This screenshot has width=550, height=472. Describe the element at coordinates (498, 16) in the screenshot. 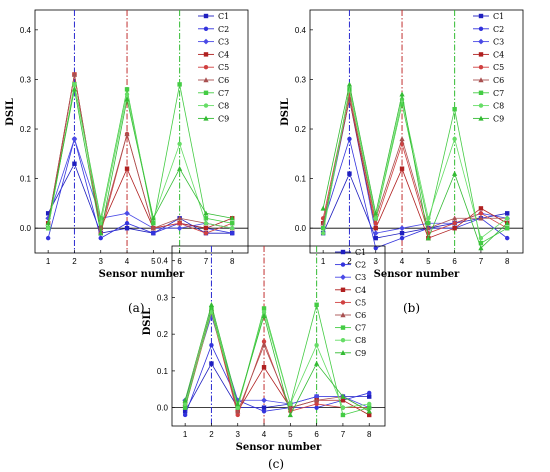

I see `legend-label-C1: C1` at that location.